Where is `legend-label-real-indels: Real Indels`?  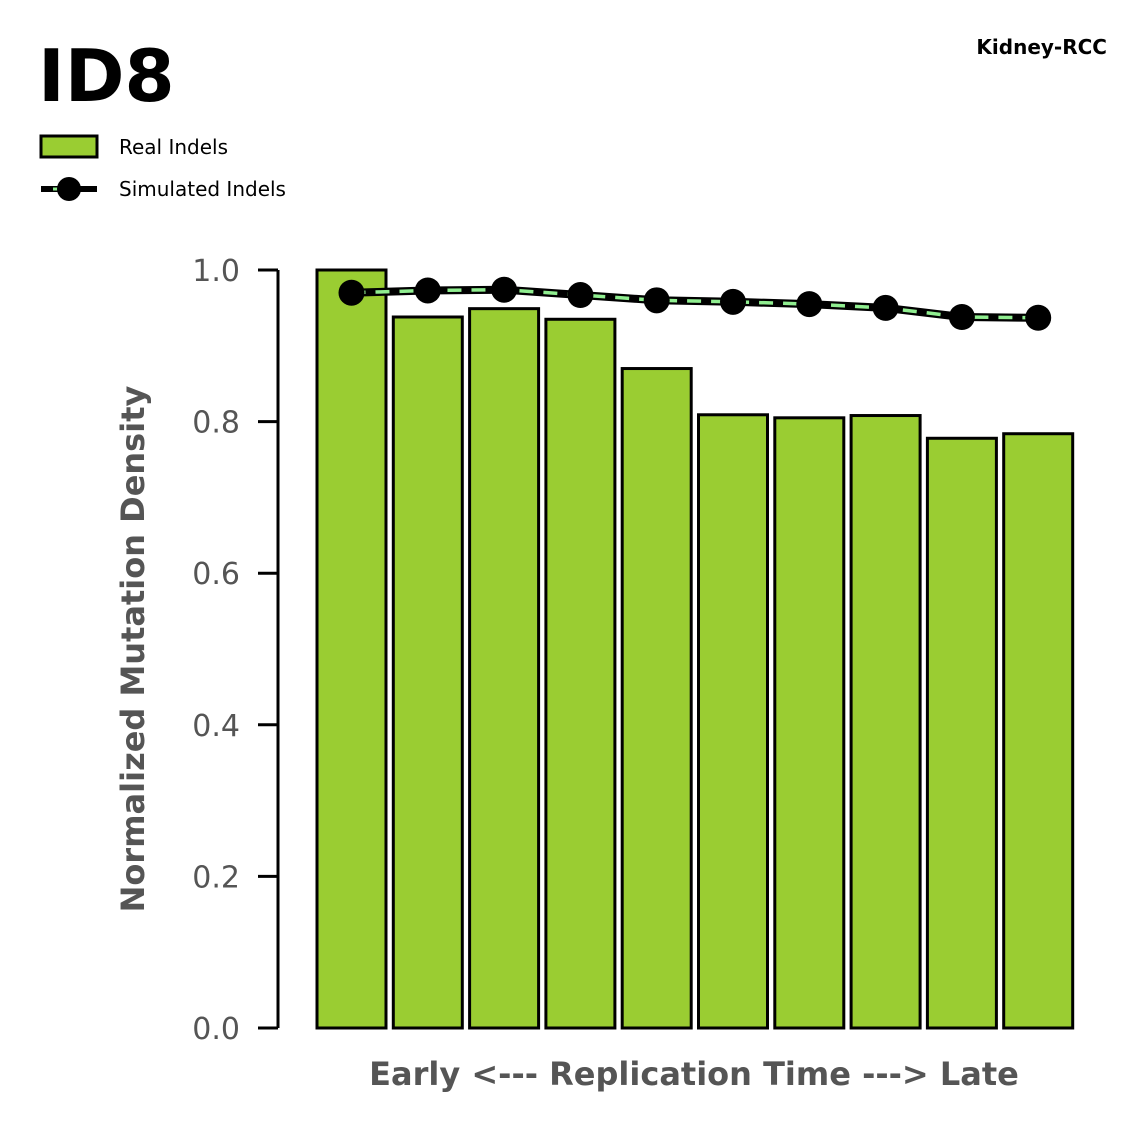
legend-label-real-indels: Real Indels is located at coordinates (173, 147).